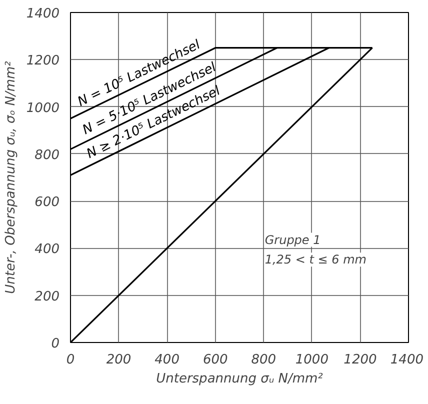 Image resolution: width=428 pixels, height=404 pixels. Describe the element at coordinates (292, 239) in the screenshot. I see `annotation: Gruppe 1` at that location.